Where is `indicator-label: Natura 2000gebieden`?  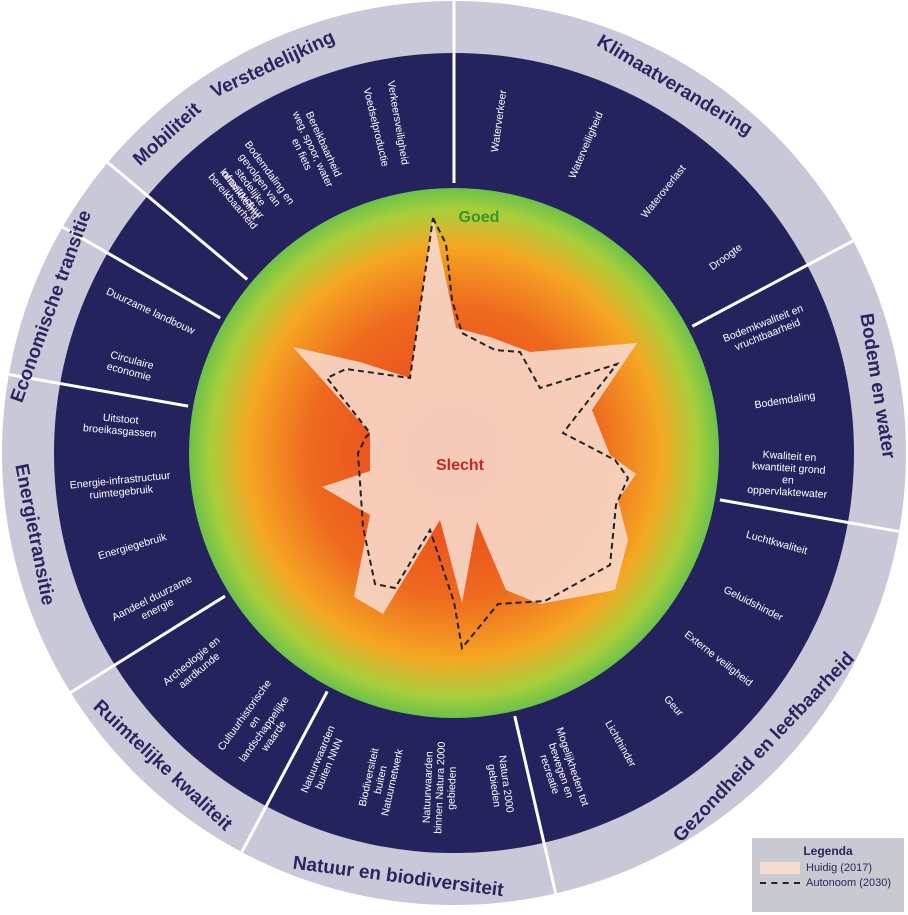 indicator-label: Natura 2000gebieden is located at coordinates (500, 785).